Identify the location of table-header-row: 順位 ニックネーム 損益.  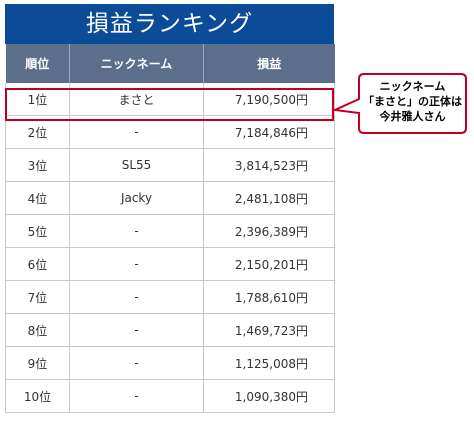
(170, 63).